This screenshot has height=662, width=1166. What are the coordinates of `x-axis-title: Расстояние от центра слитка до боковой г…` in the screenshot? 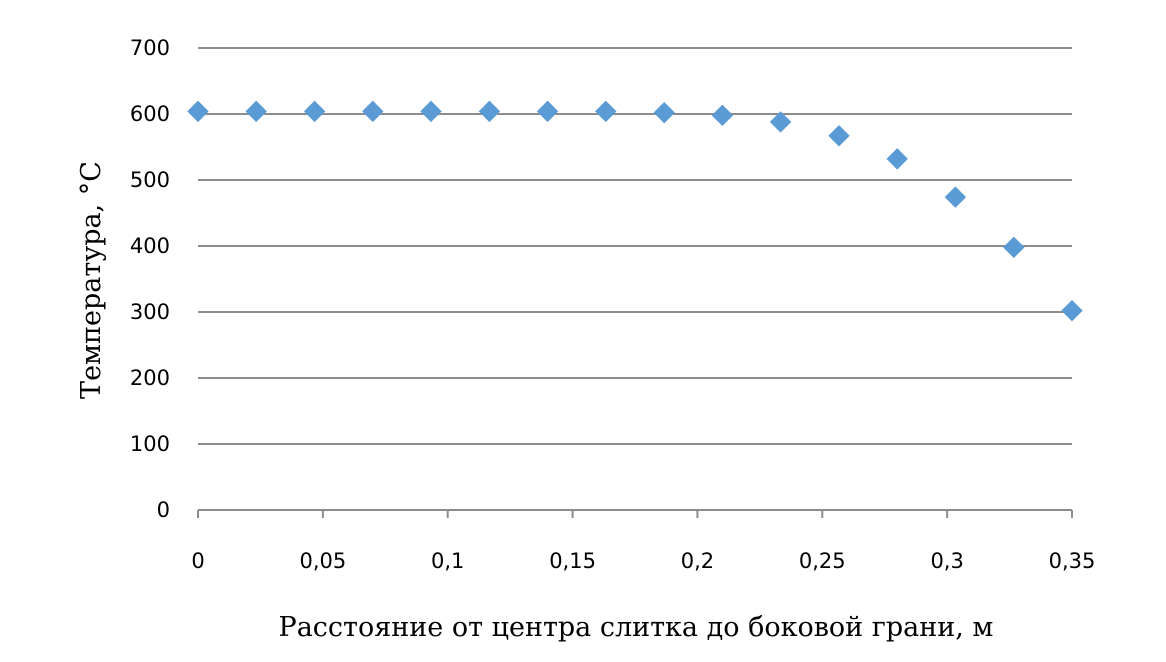 It's located at (636, 627).